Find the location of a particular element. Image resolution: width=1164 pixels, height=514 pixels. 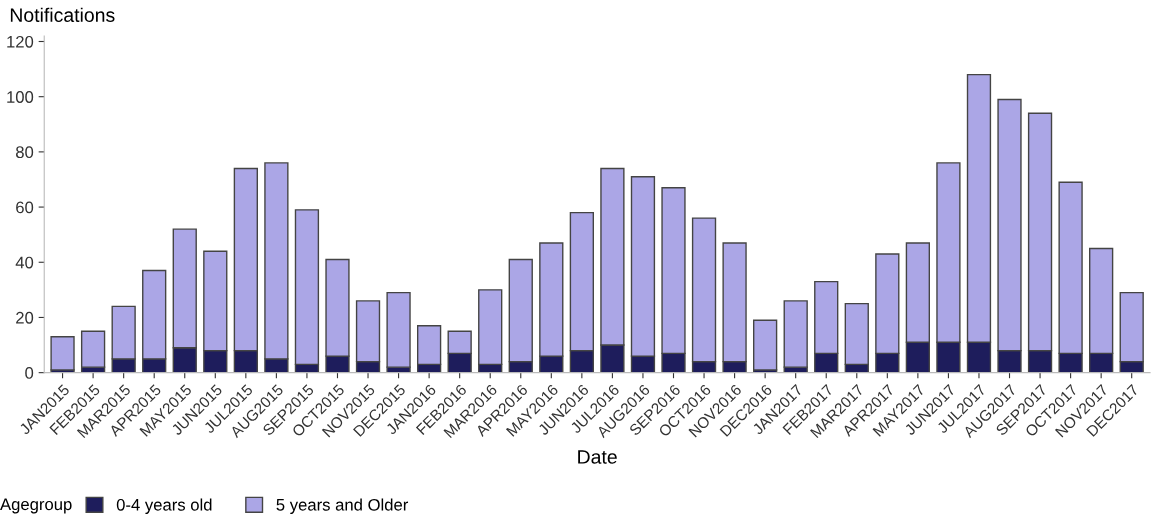

y-tick-label: 80 is located at coordinates (25, 152).